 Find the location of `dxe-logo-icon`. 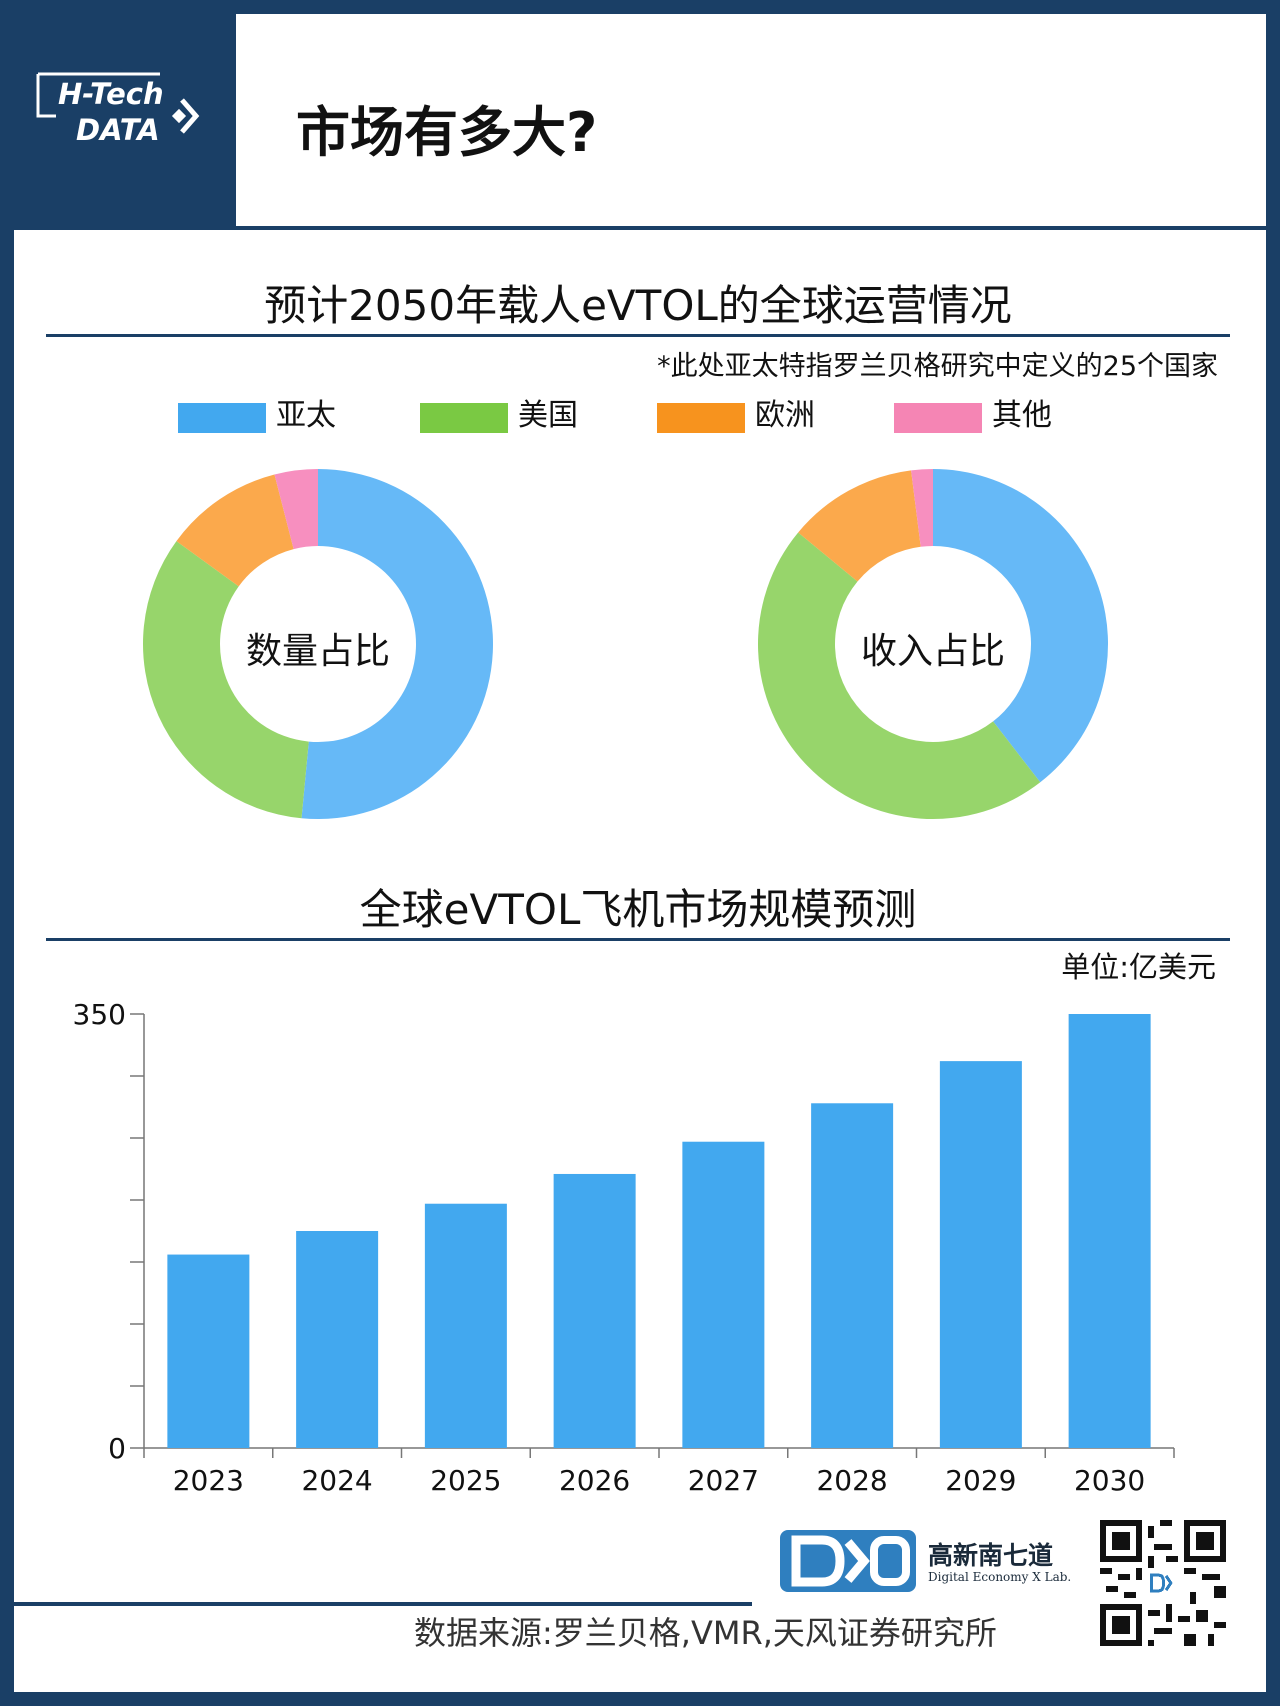

dxe-logo-icon is located at coordinates (848, 1561).